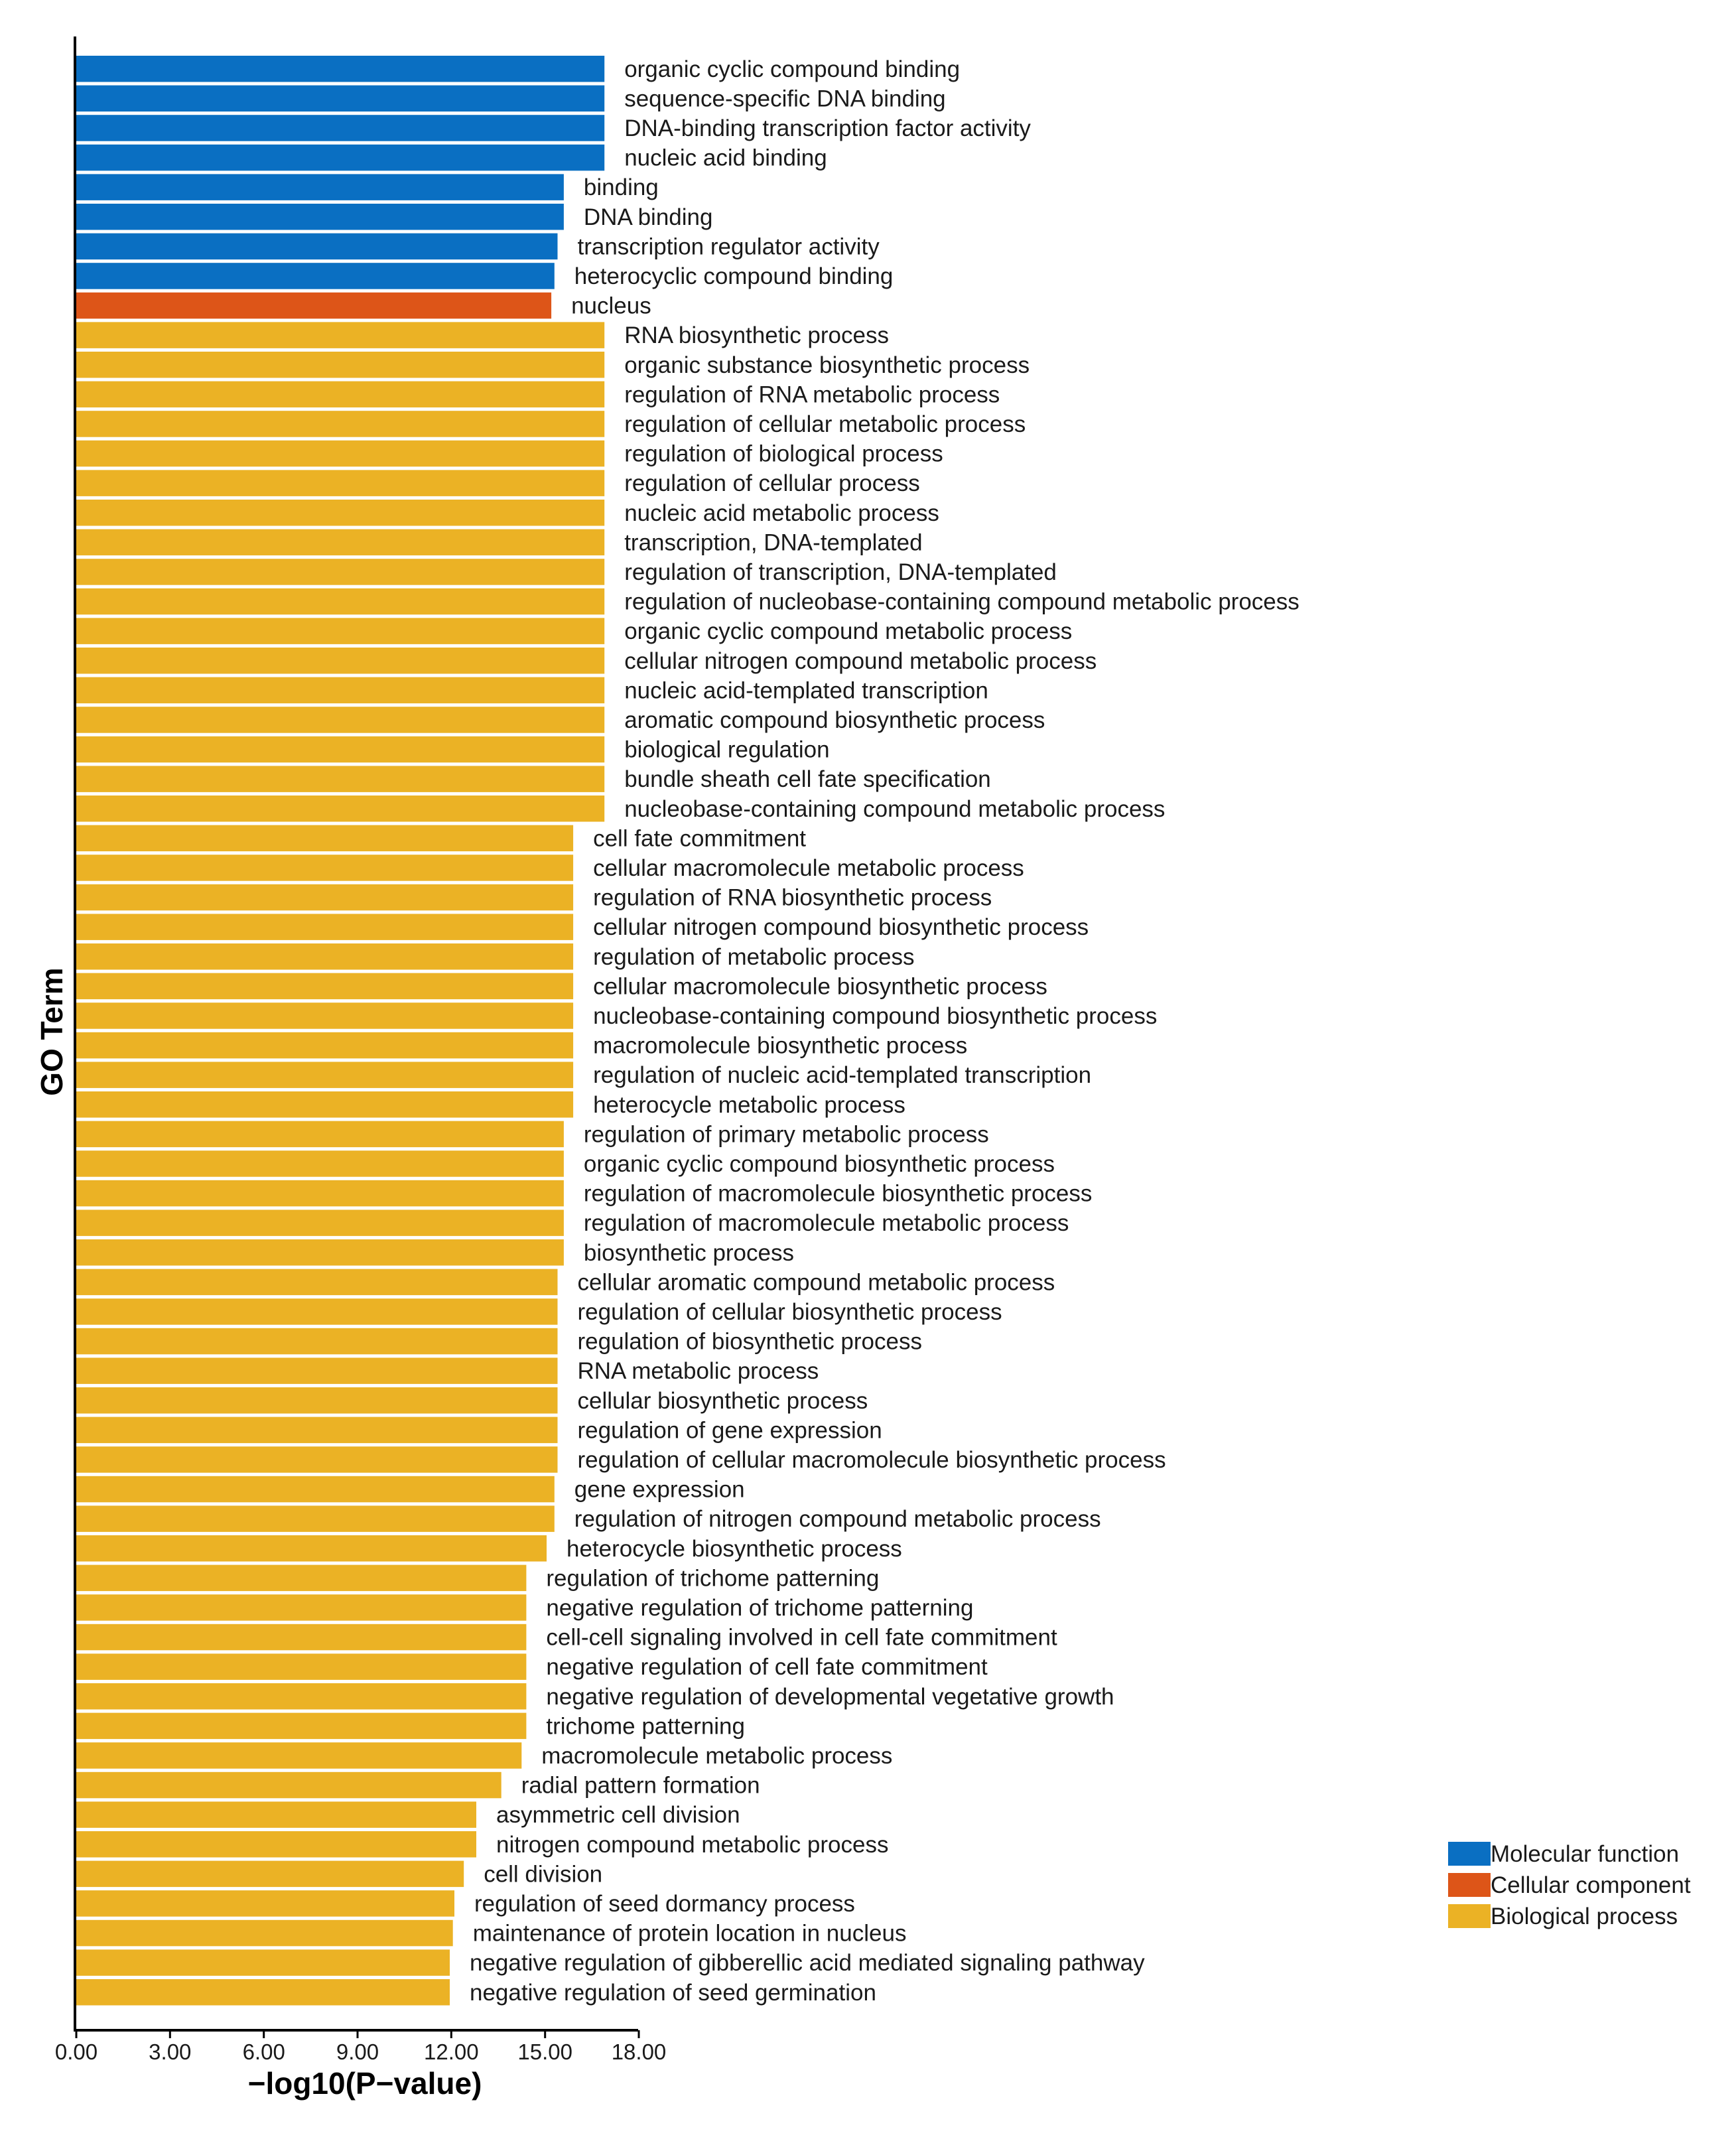 The height and width of the screenshot is (2147, 1736). What do you see at coordinates (357, 2052) in the screenshot?
I see `x-tick-label: 9.00` at bounding box center [357, 2052].